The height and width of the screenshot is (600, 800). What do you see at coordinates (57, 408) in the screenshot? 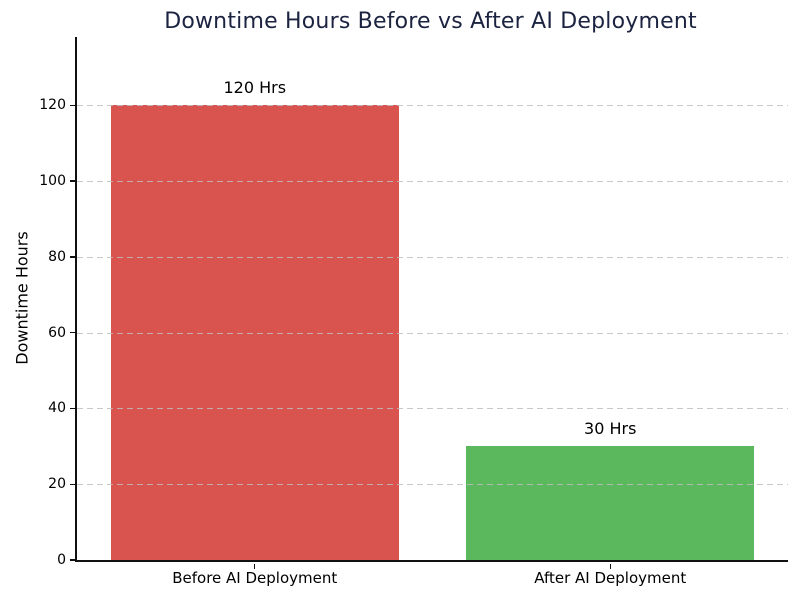
I see `y-tick-label: 40` at bounding box center [57, 408].